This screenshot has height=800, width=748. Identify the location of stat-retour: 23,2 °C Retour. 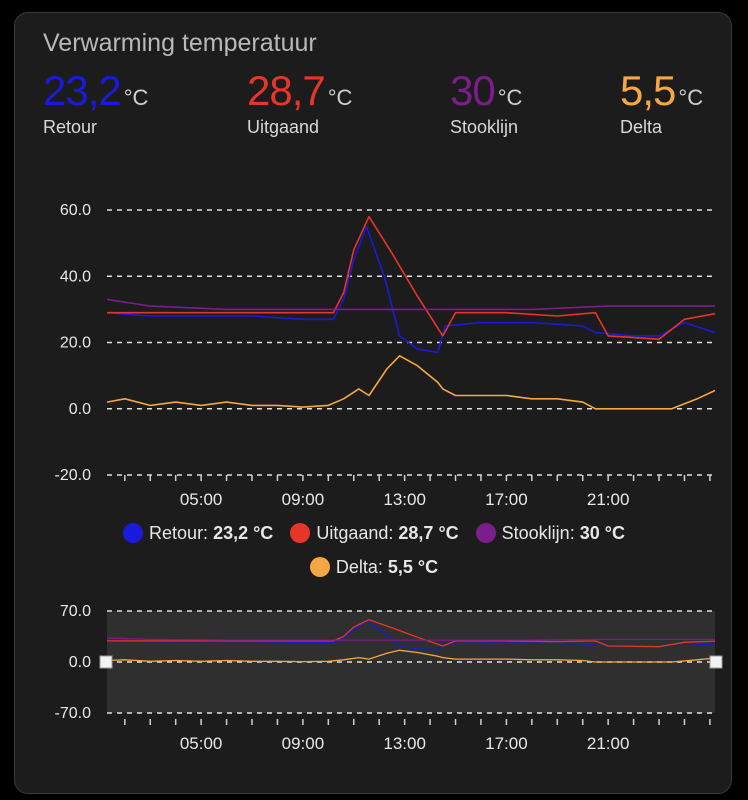
(95, 102).